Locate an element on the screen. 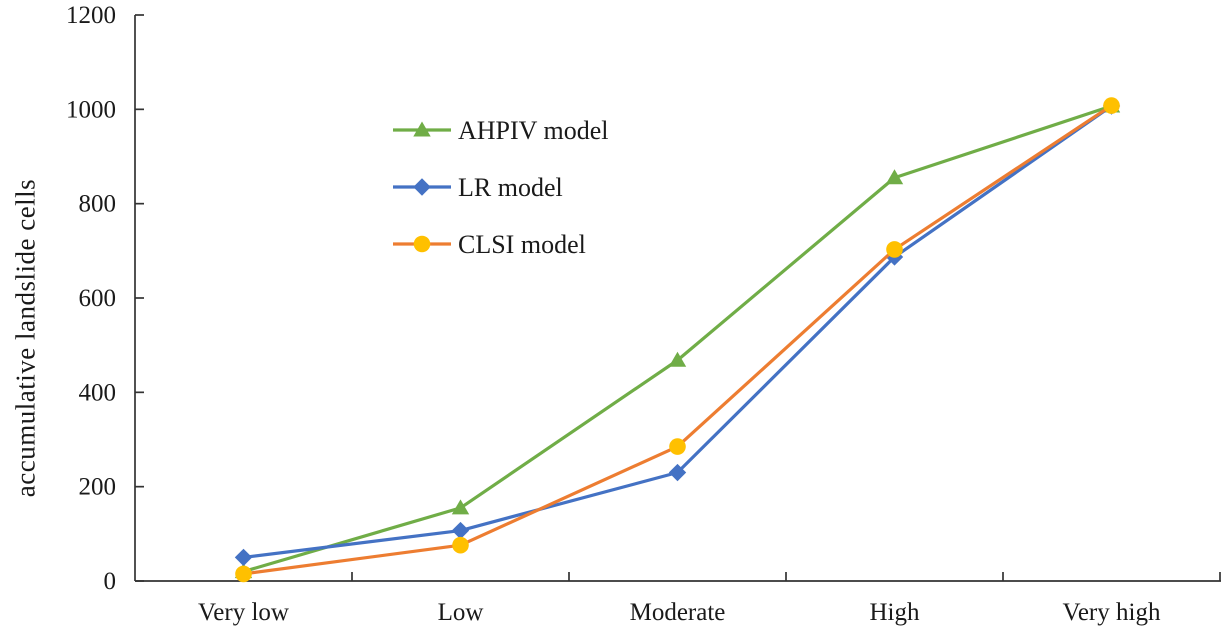  y-axis-tick-label: 800 is located at coordinates (98, 204).